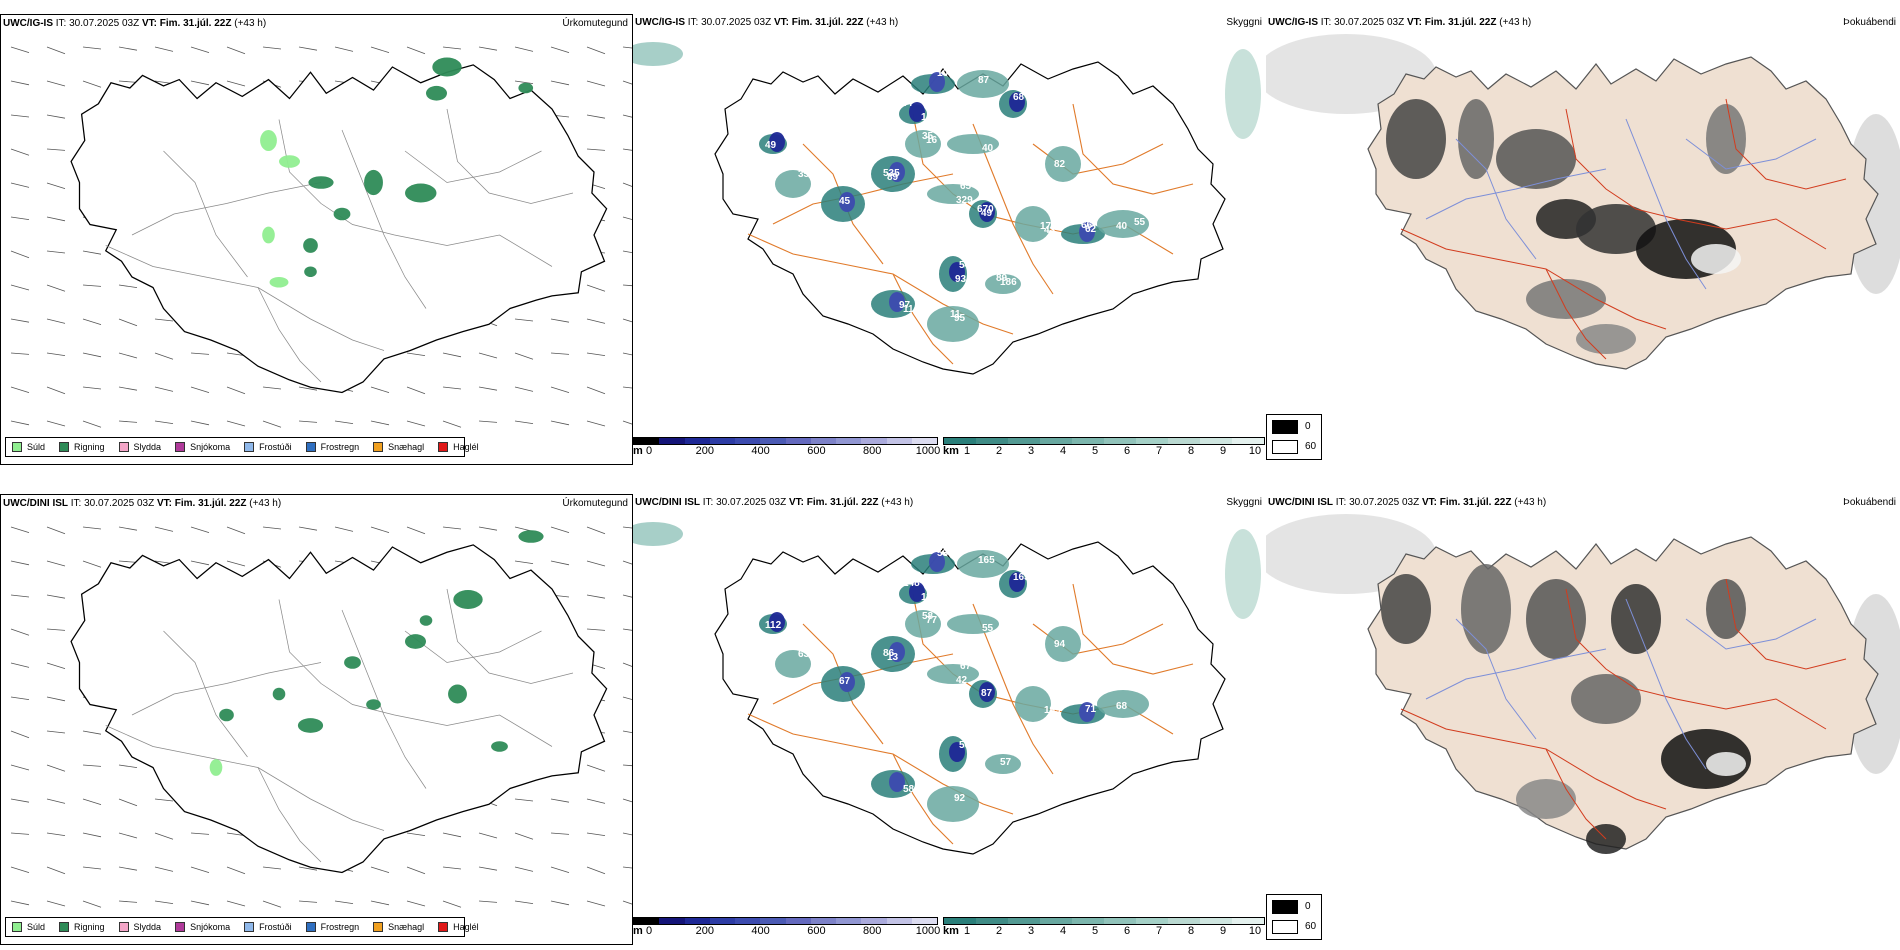  I want to click on cloud-base-value: 112, so click(773, 625).